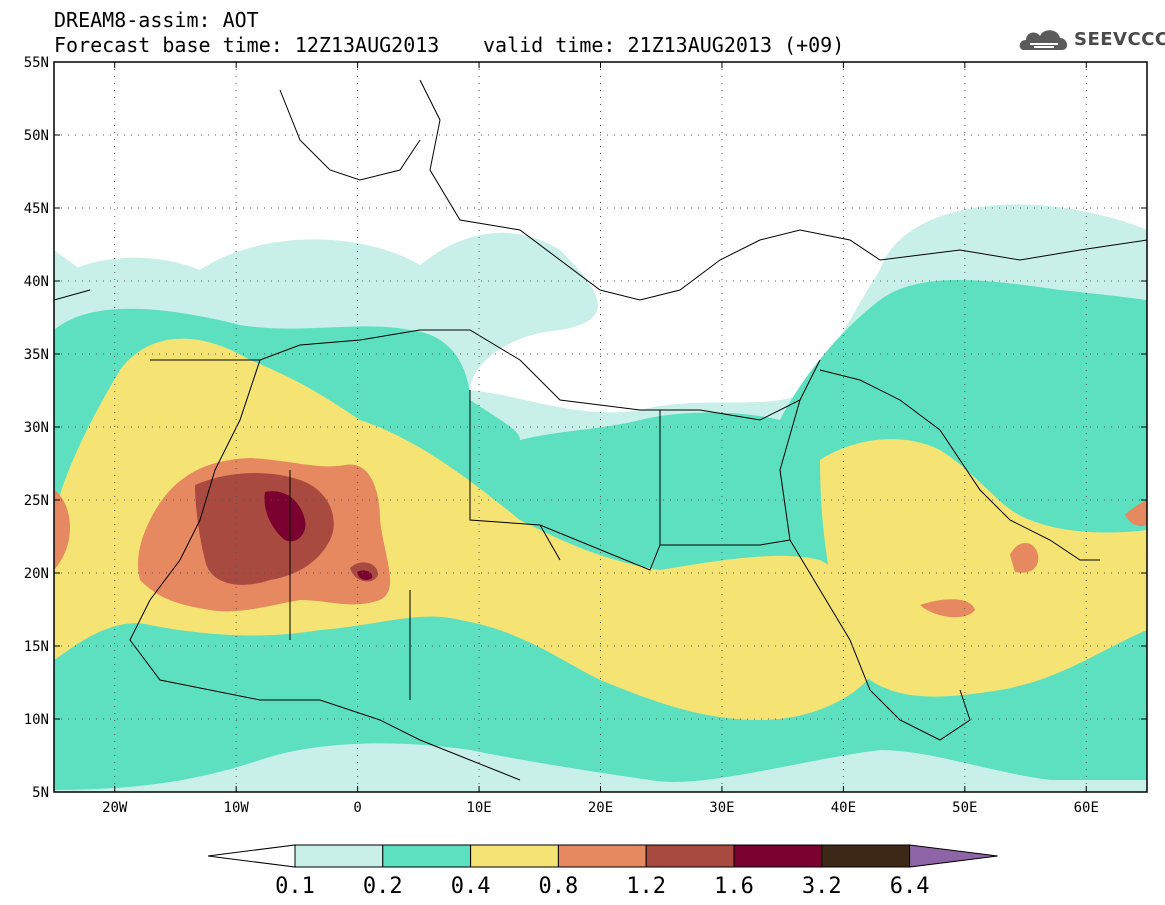 This screenshot has height=905, width=1165. What do you see at coordinates (36, 136) in the screenshot?
I see `lat-label: 50N` at bounding box center [36, 136].